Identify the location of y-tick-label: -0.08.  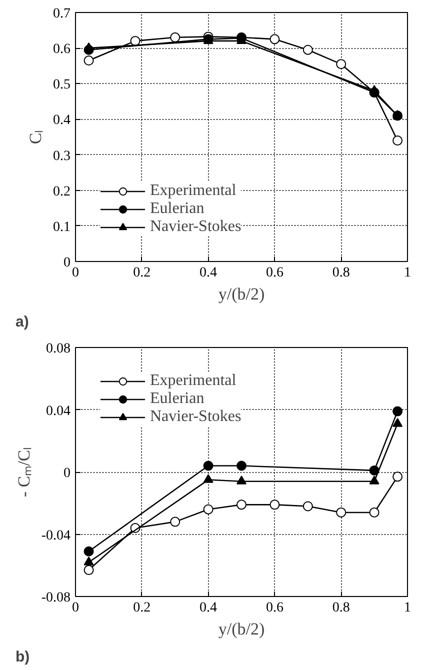
(56, 598).